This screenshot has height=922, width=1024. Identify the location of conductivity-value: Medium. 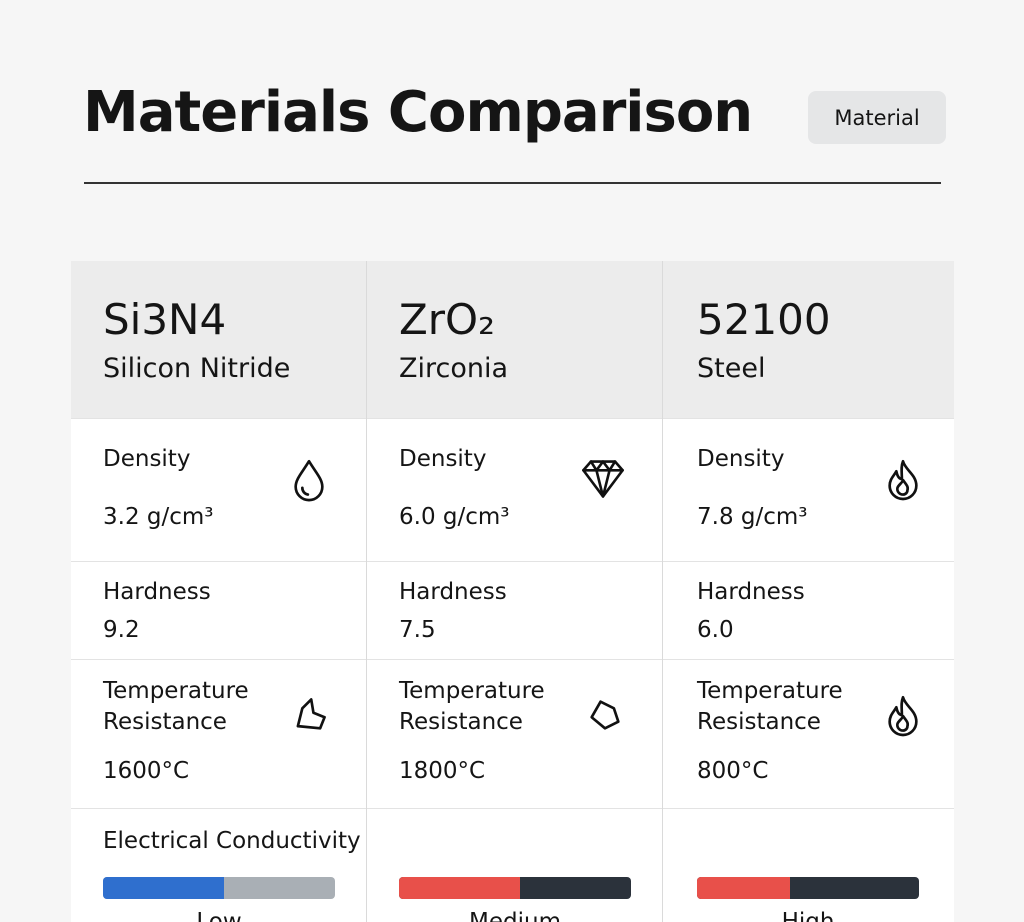
(515, 915).